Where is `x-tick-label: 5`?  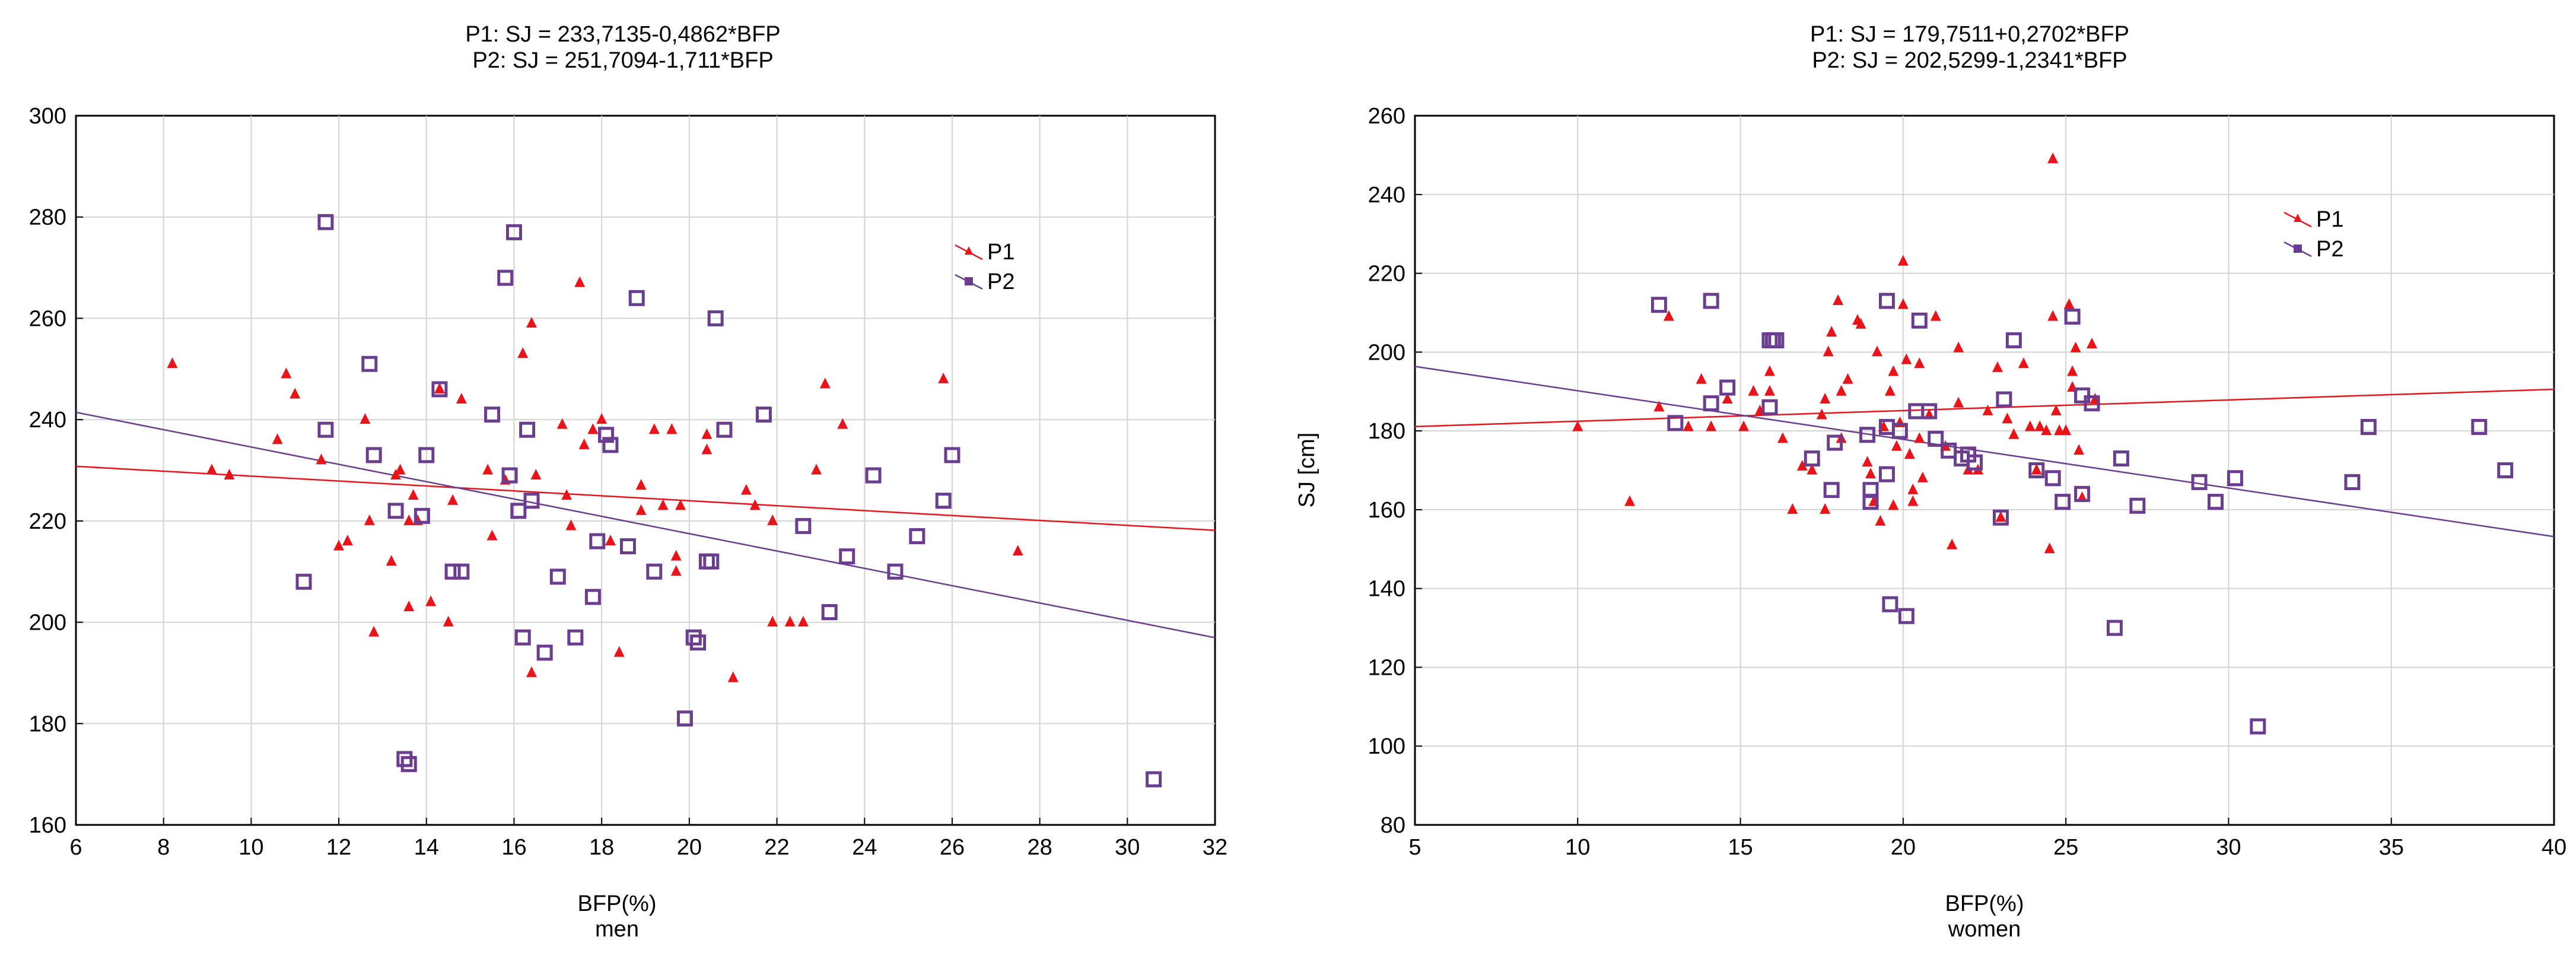
x-tick-label: 5 is located at coordinates (1414, 847).